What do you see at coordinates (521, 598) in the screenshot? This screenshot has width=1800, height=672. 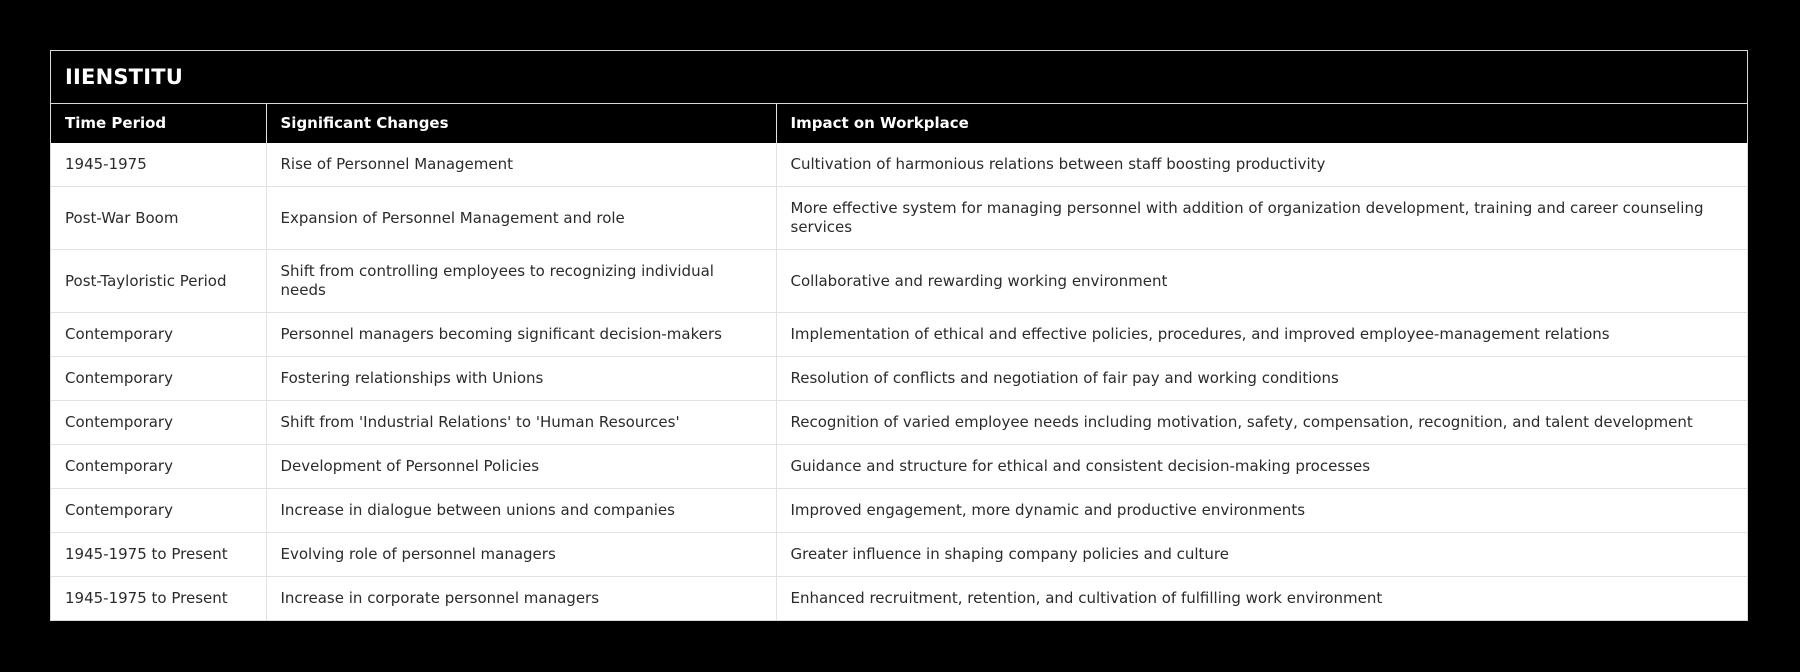 I see `cell-significant-changes: Increase in corporate personnel managers` at bounding box center [521, 598].